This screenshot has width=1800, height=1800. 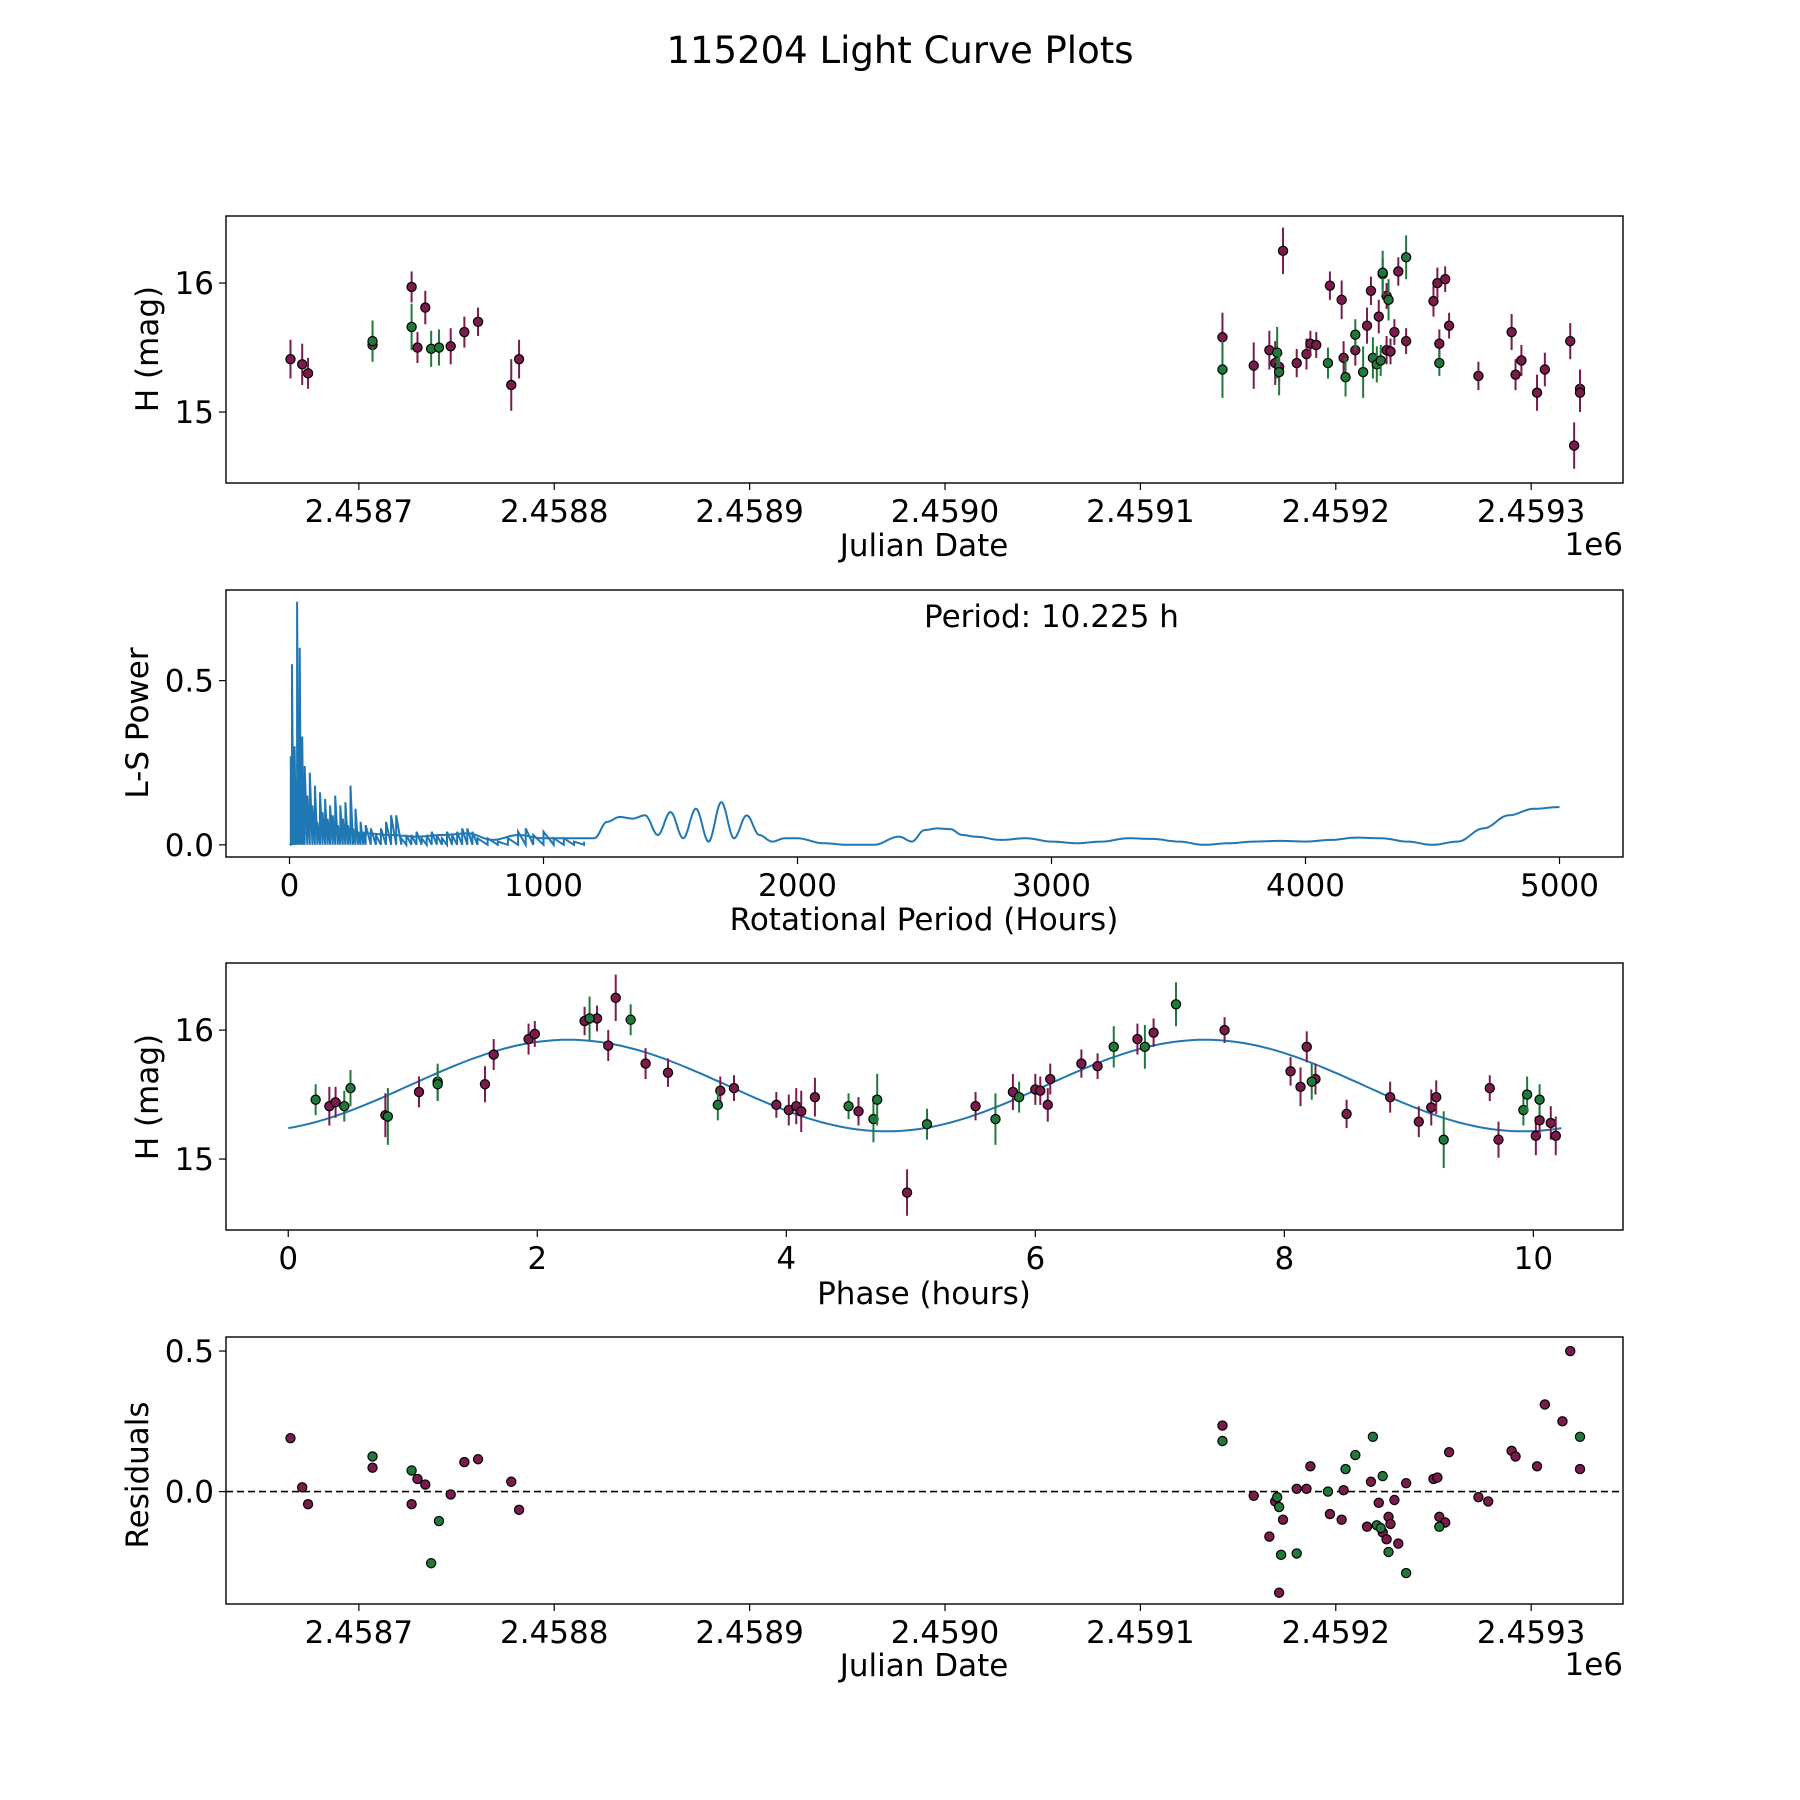 What do you see at coordinates (138, 1474) in the screenshot?
I see `residuals-ylabel: Residuals` at bounding box center [138, 1474].